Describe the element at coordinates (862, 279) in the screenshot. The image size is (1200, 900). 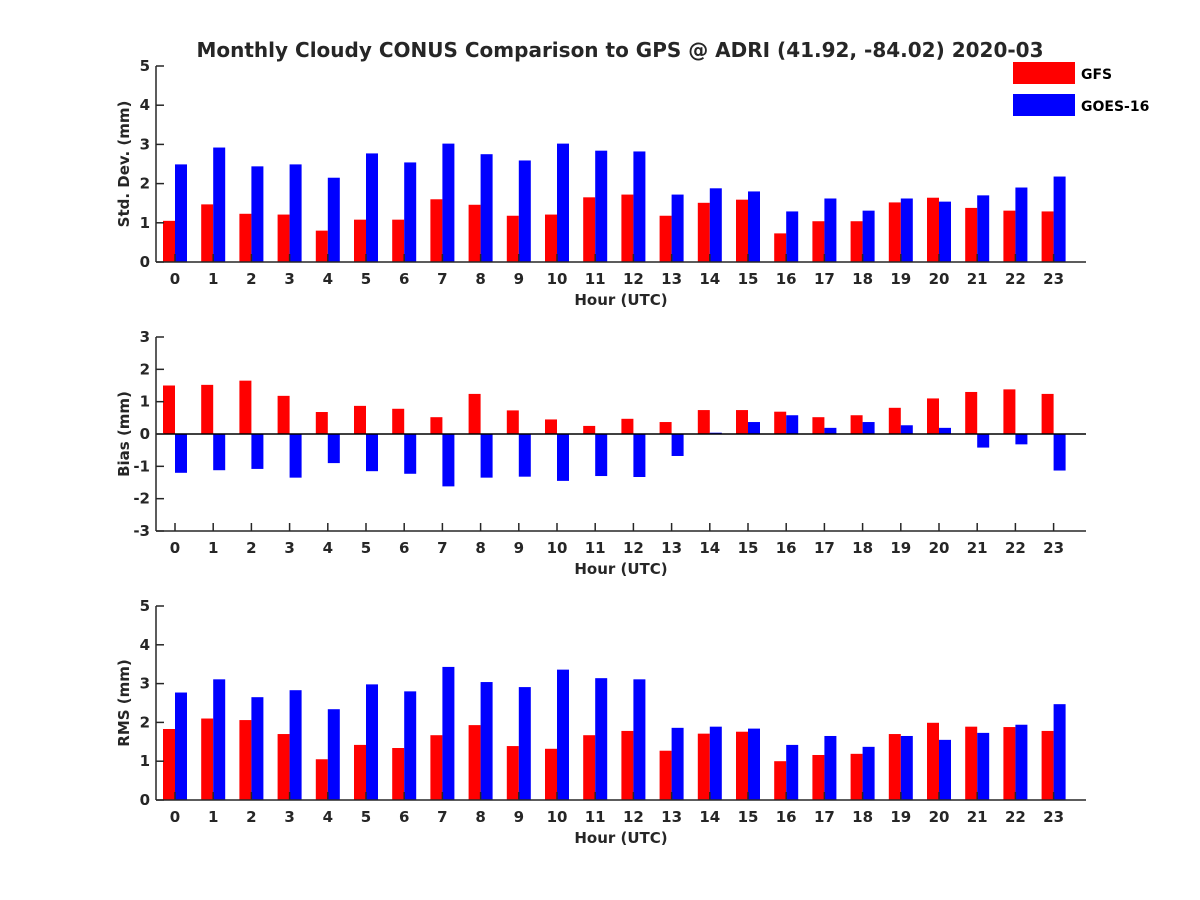
I see `x-tick-label-0-18: 18` at that location.